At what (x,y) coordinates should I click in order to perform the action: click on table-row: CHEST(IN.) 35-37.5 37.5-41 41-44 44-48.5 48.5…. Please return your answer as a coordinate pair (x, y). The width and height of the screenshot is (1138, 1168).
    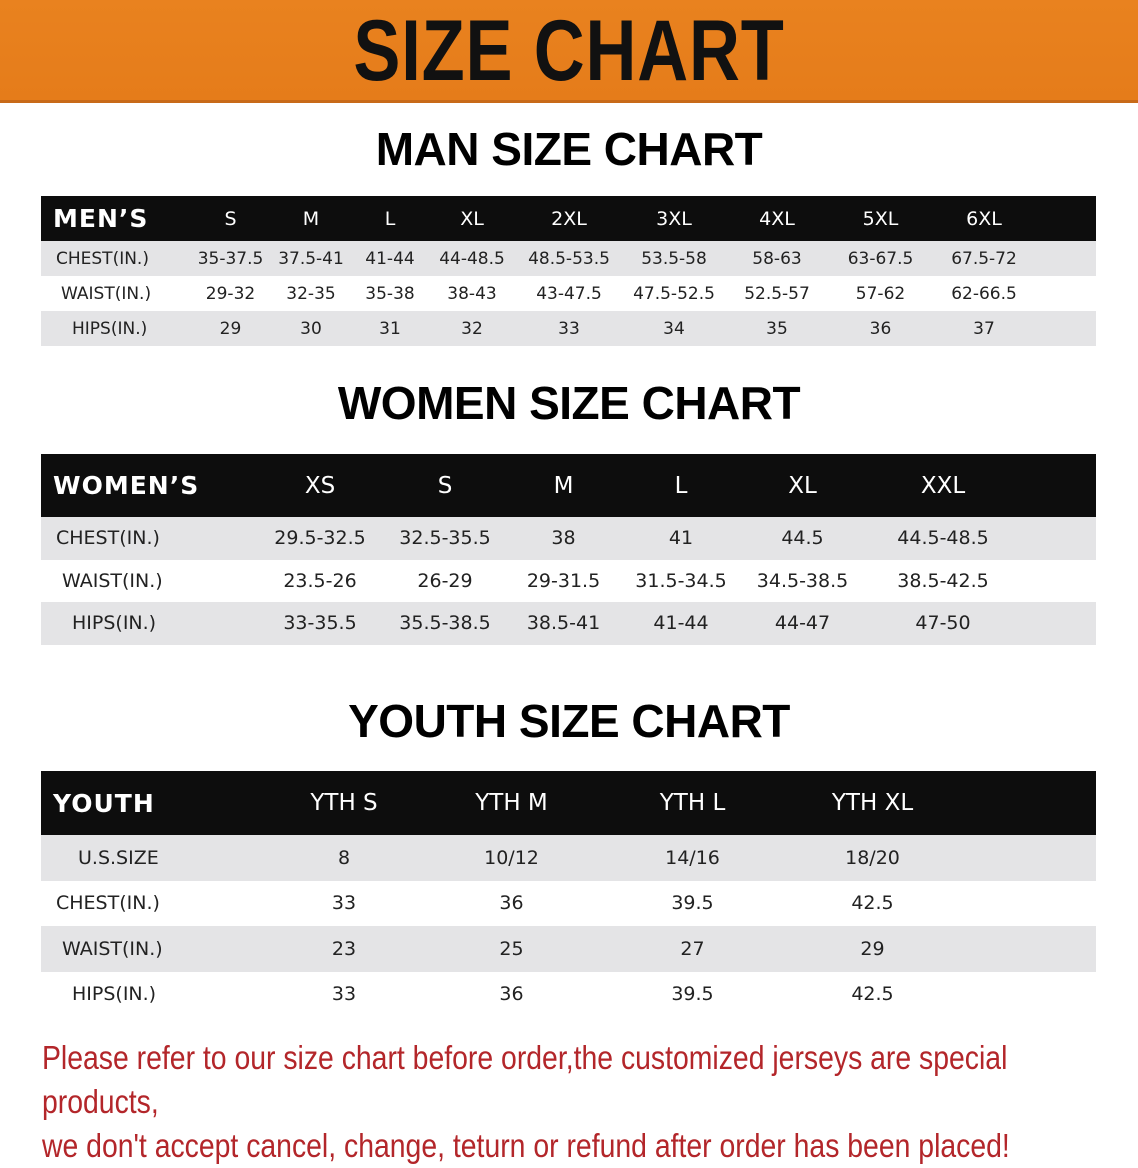
    Looking at the image, I should click on (568, 258).